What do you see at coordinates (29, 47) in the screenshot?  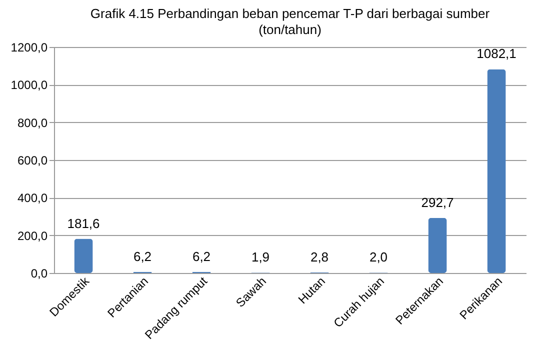 I see `y-tick-label: 1200,0` at bounding box center [29, 47].